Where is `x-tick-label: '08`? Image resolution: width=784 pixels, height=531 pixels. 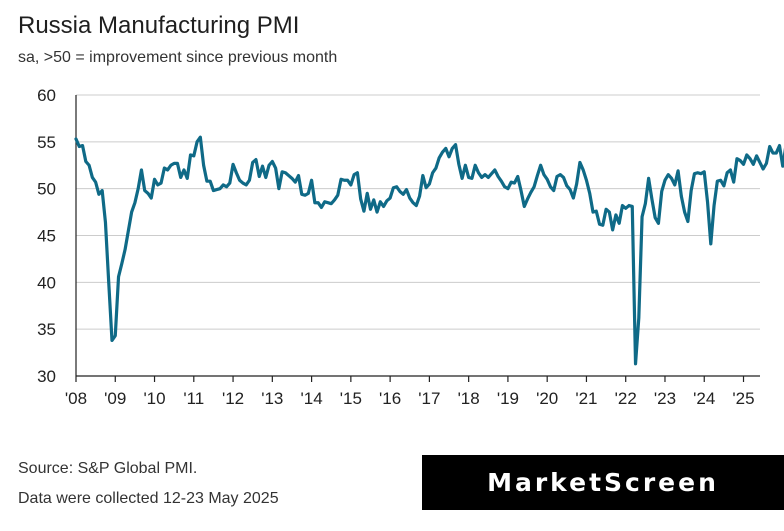 x-tick-label: '08 is located at coordinates (76, 398).